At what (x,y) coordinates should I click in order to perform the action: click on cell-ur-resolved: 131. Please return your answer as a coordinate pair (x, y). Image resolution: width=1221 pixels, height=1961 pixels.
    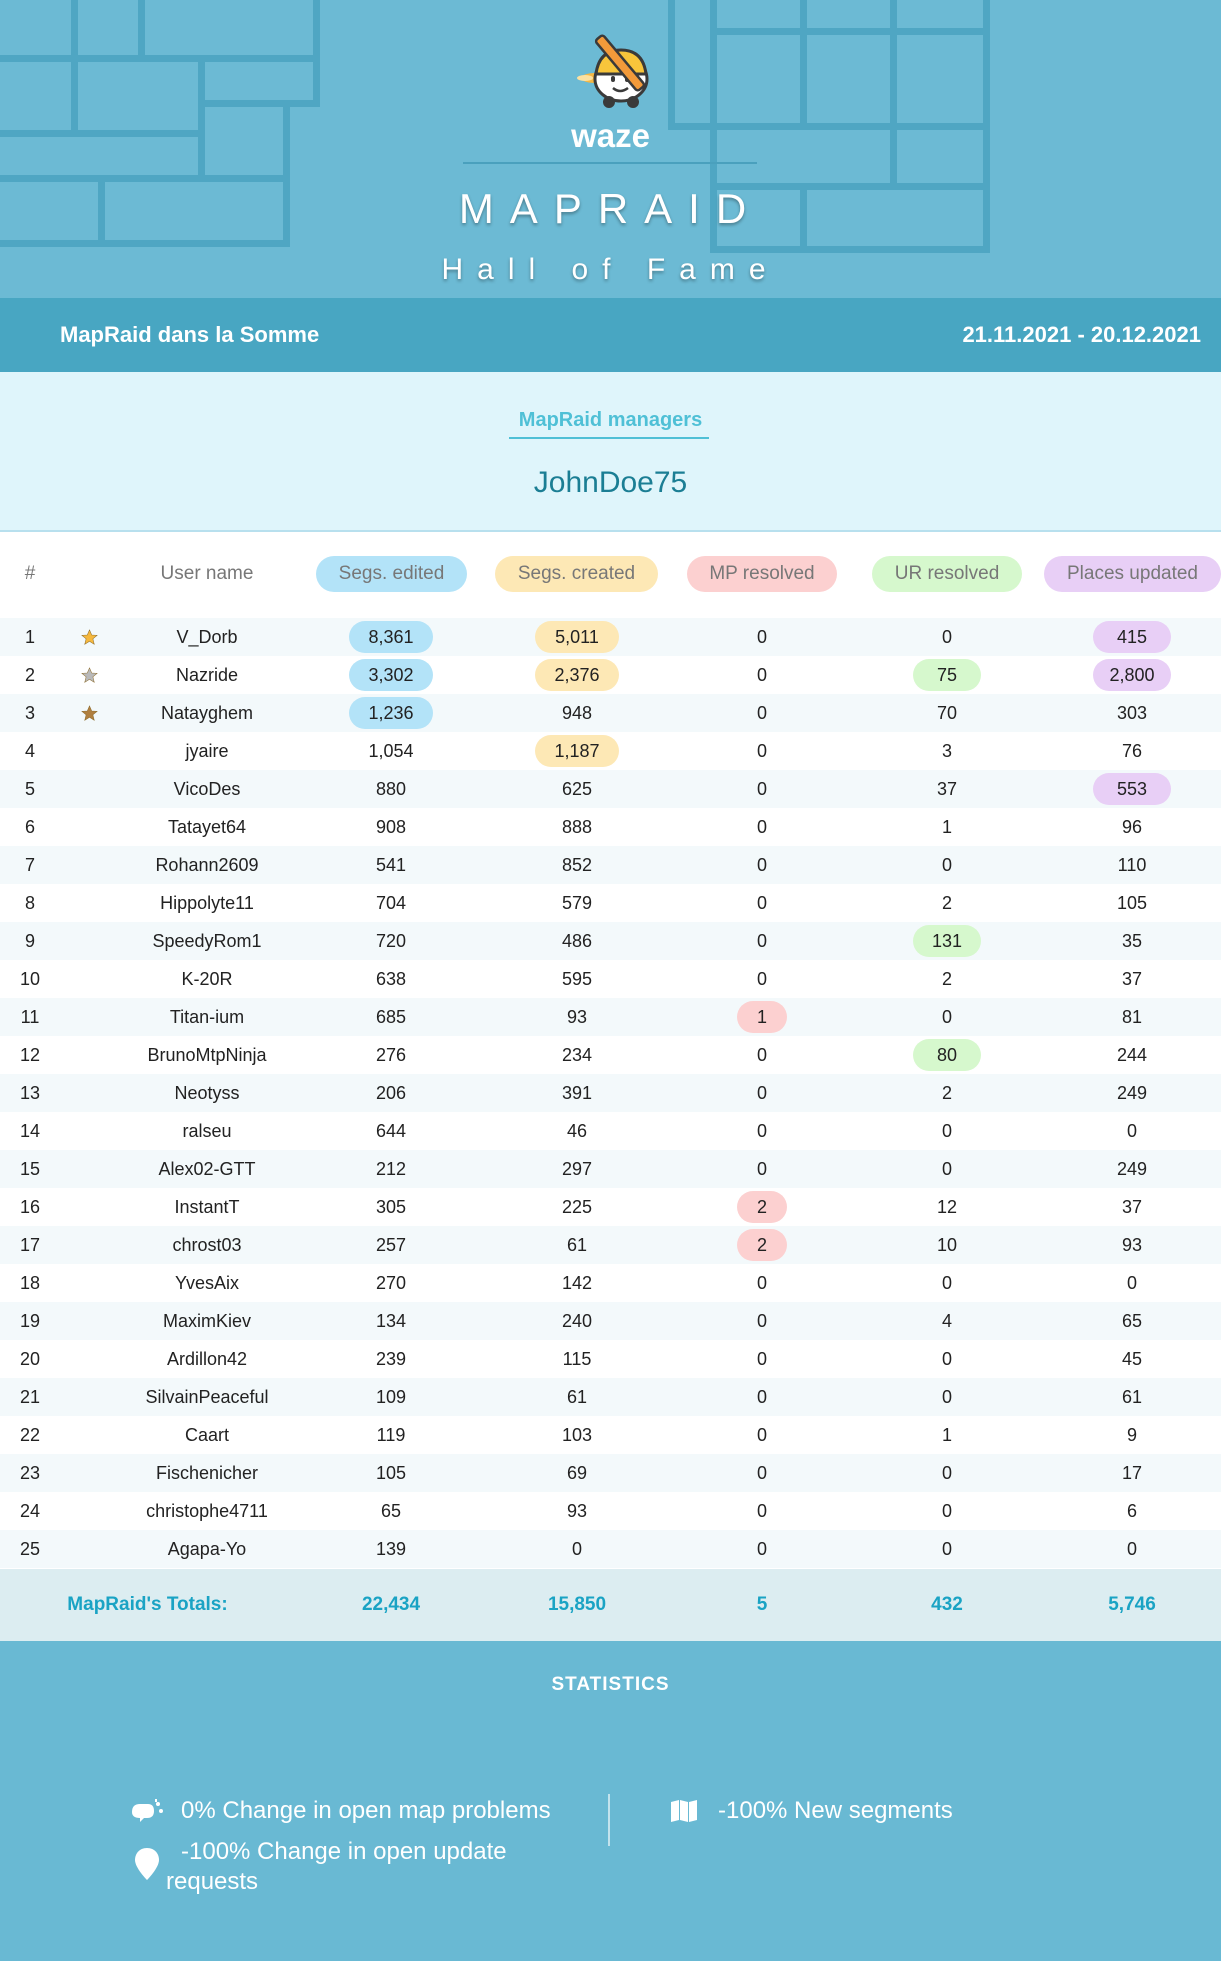
    Looking at the image, I should click on (947, 941).